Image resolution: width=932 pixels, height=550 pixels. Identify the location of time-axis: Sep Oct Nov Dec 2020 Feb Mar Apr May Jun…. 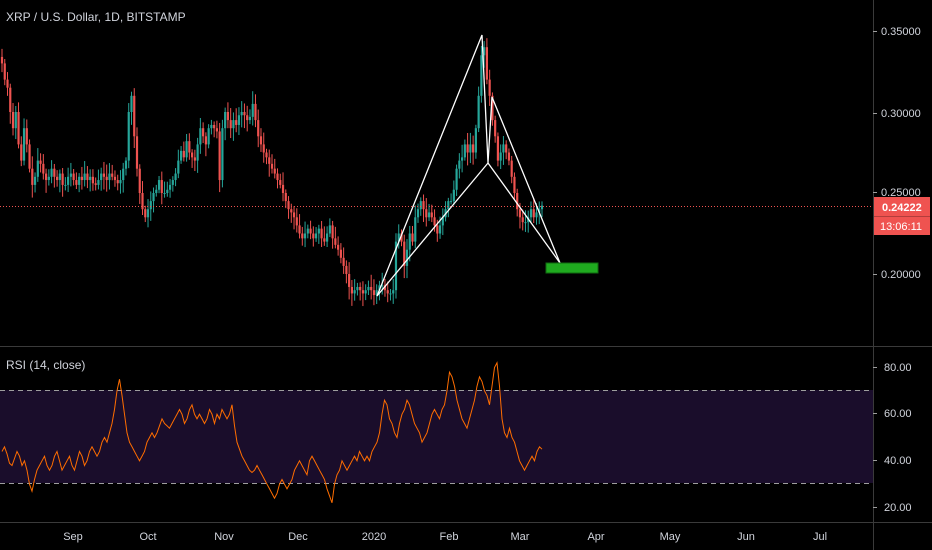
(445, 537).